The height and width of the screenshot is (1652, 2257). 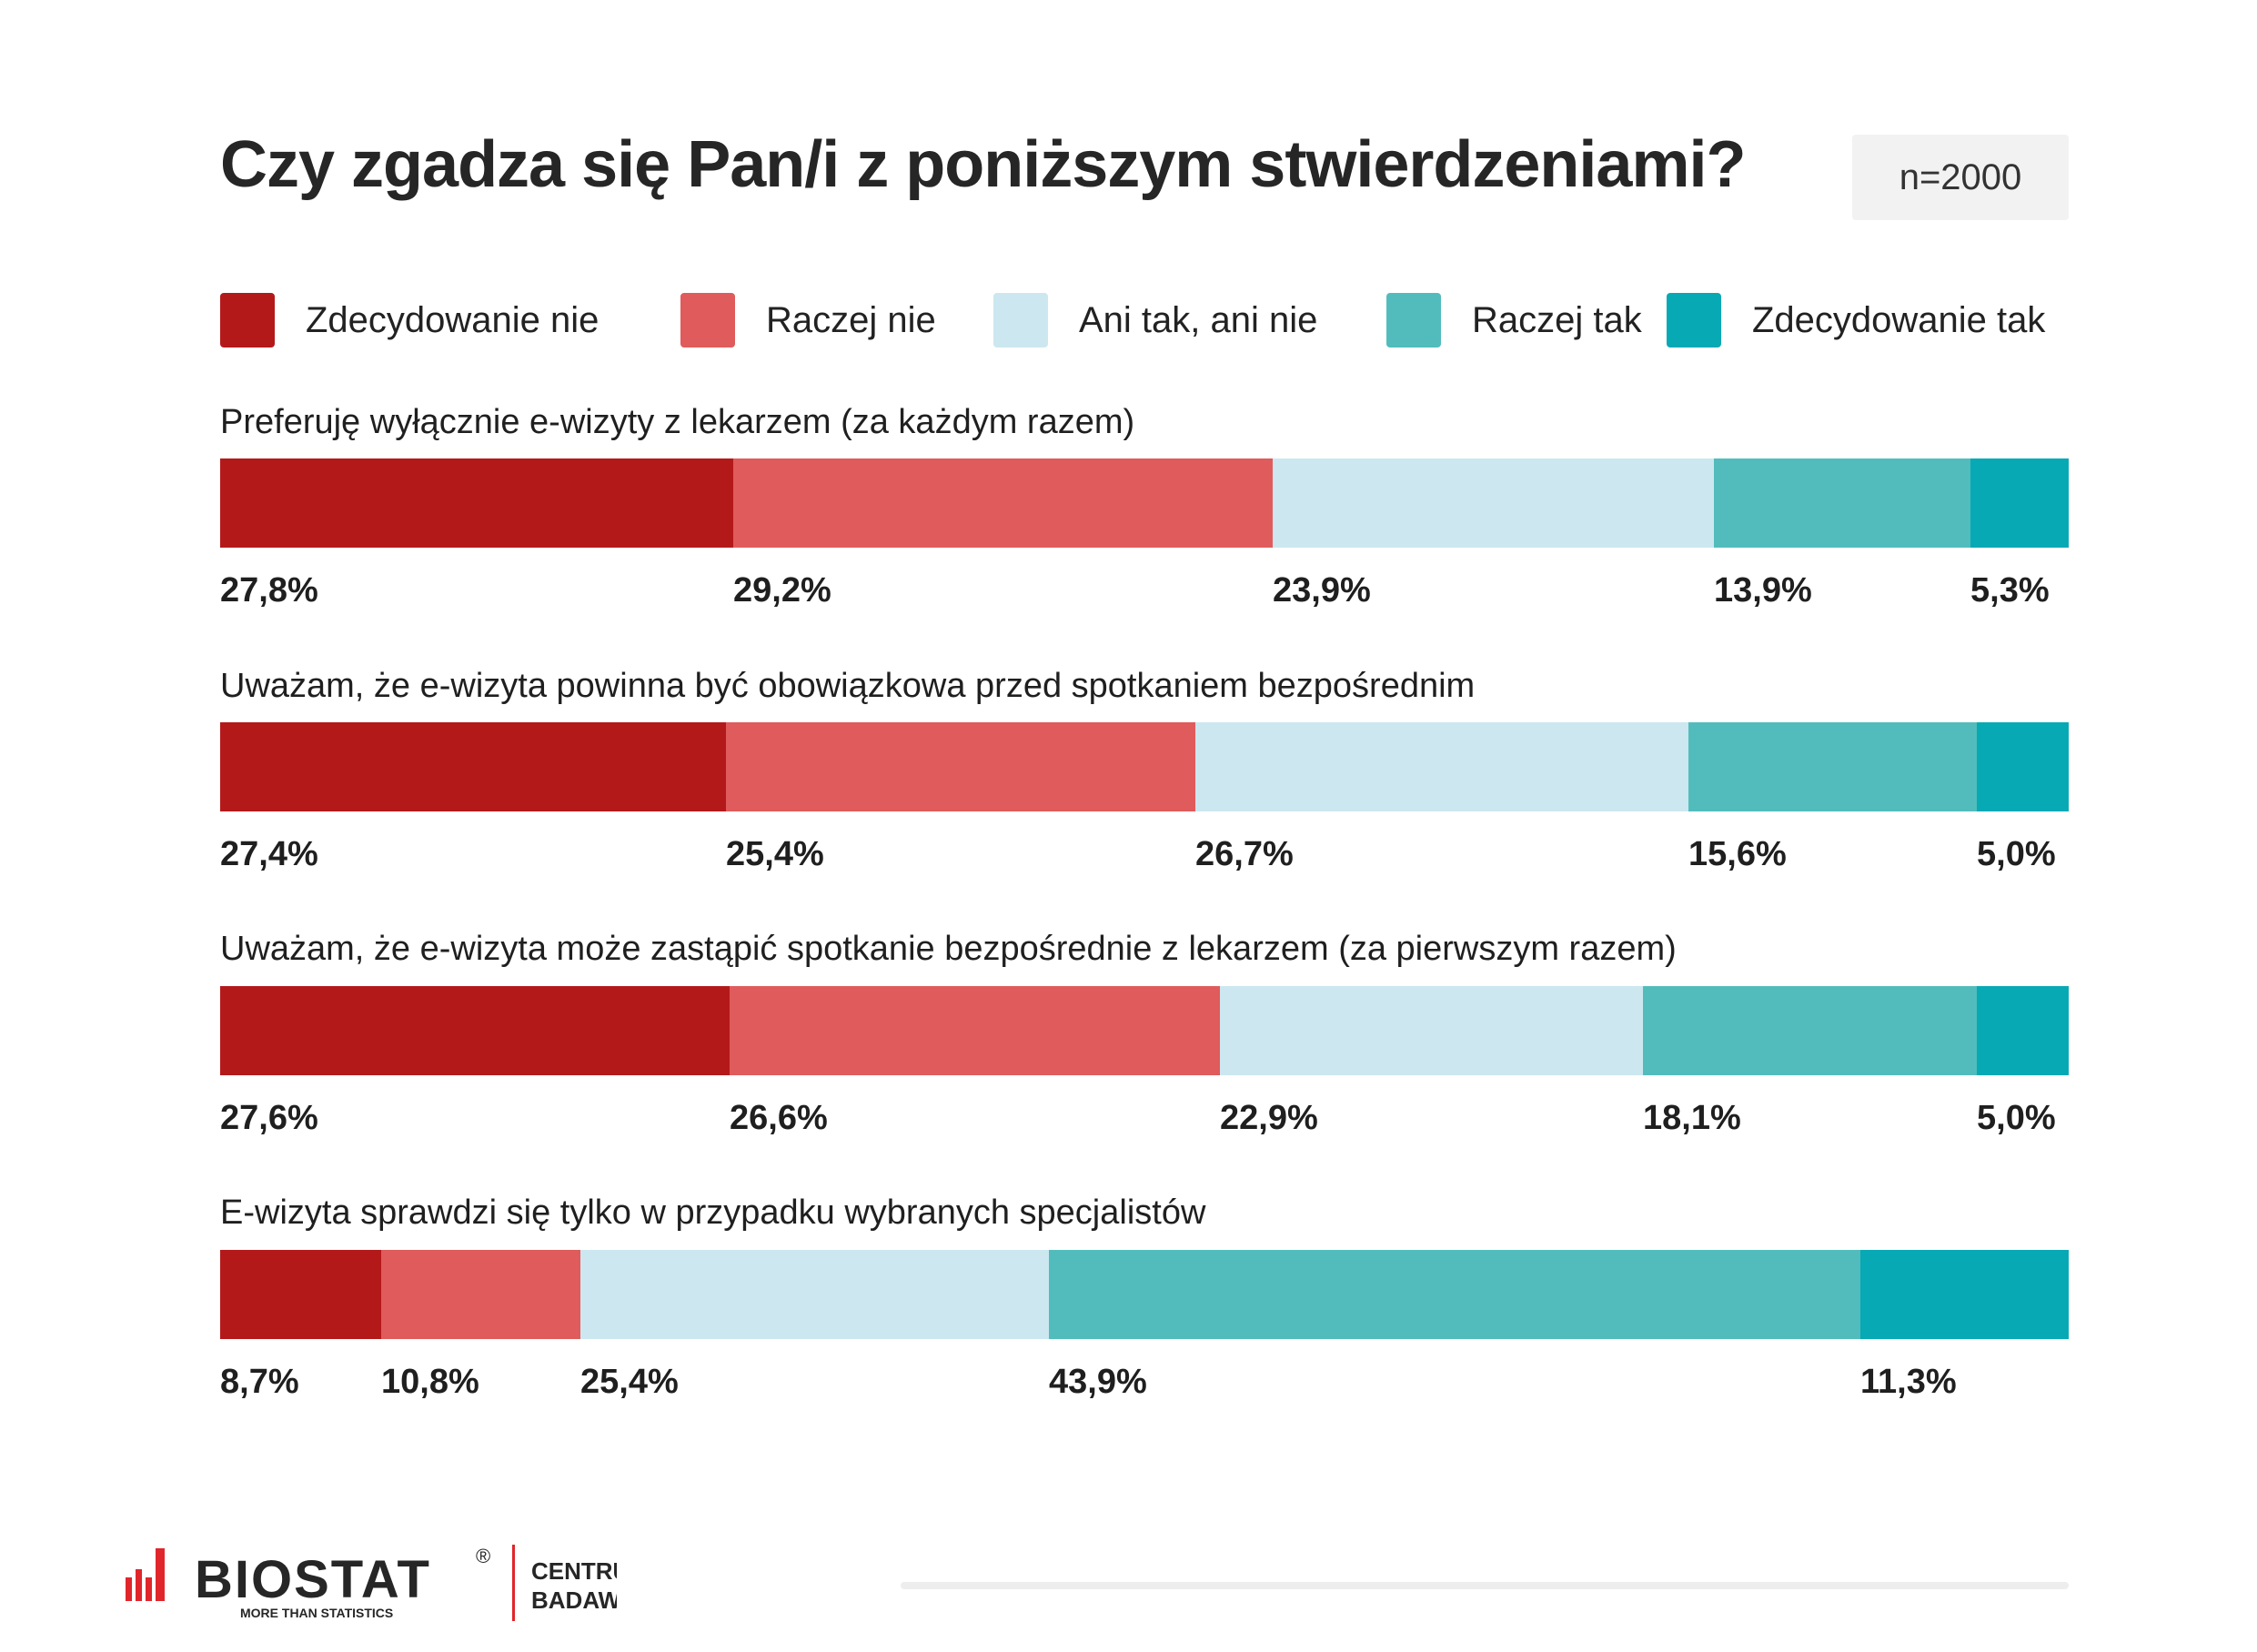 I want to click on legend-item: Raczej nie, so click(x=808, y=320).